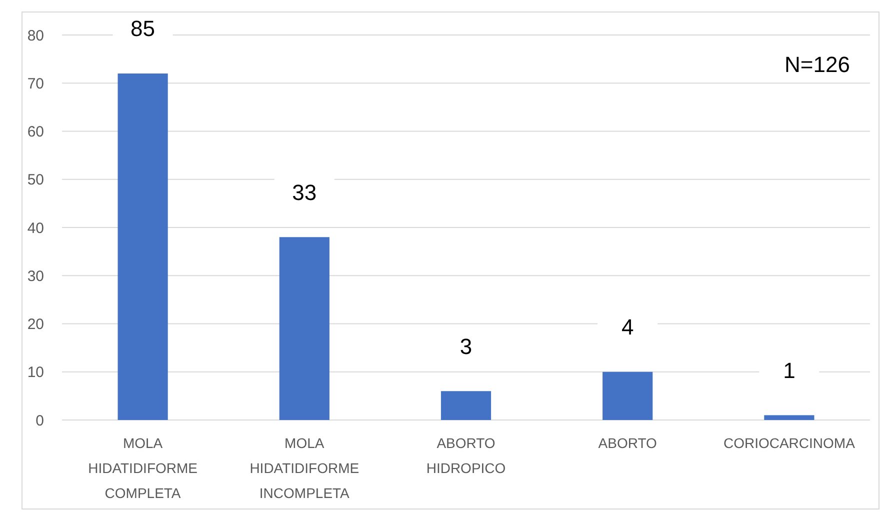 This screenshot has width=887, height=517. I want to click on x-tick-label: MOLA HIDATIDIFORME INCOMPLETA, so click(305, 468).